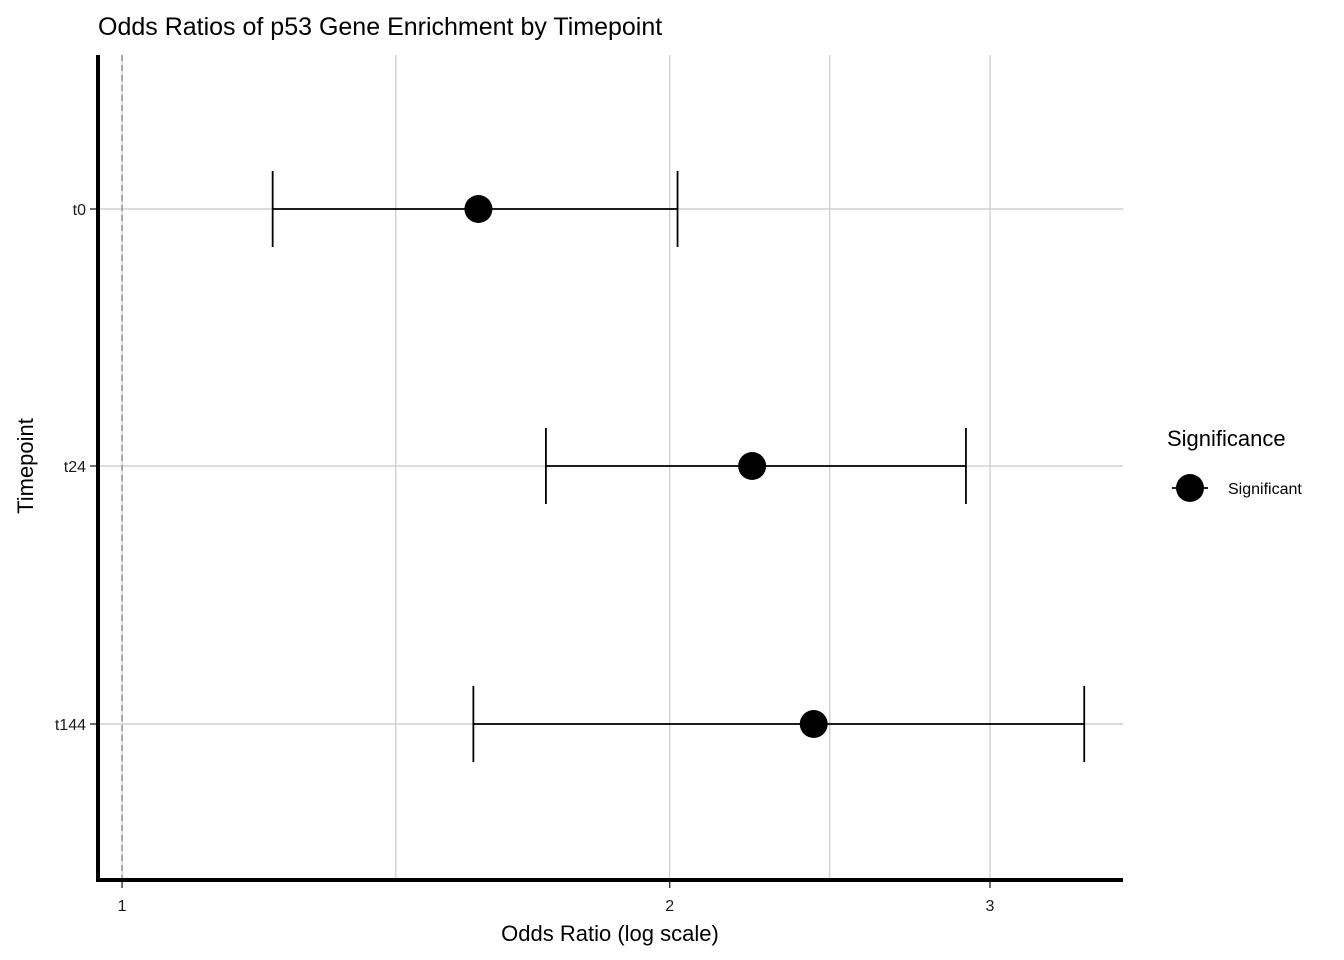 The width and height of the screenshot is (1344, 960). Describe the element at coordinates (75, 467) in the screenshot. I see `y-tick-label: t24` at that location.